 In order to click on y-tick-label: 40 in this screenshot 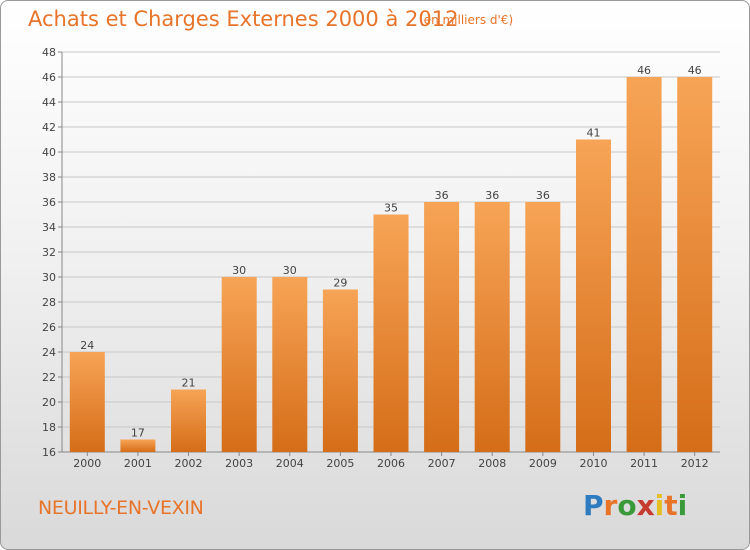, I will do `click(49, 152)`.